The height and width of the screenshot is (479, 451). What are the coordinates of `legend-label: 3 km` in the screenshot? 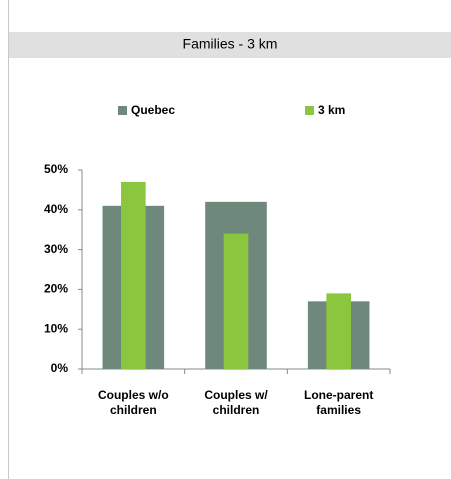 It's located at (331, 110).